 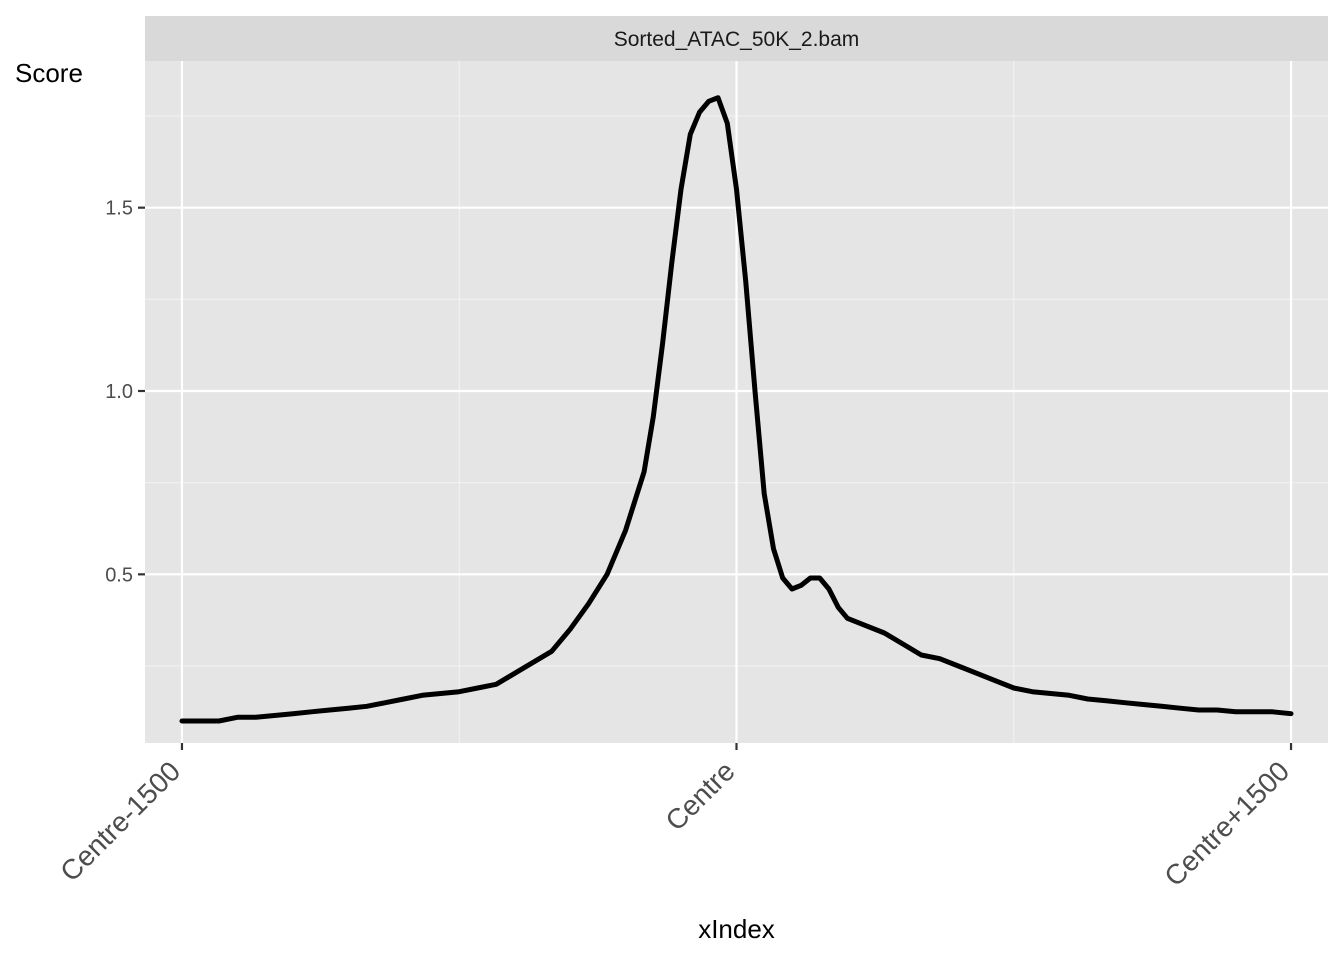 I want to click on y-axis: 0.5 1.0 1.5, so click(x=125, y=392).